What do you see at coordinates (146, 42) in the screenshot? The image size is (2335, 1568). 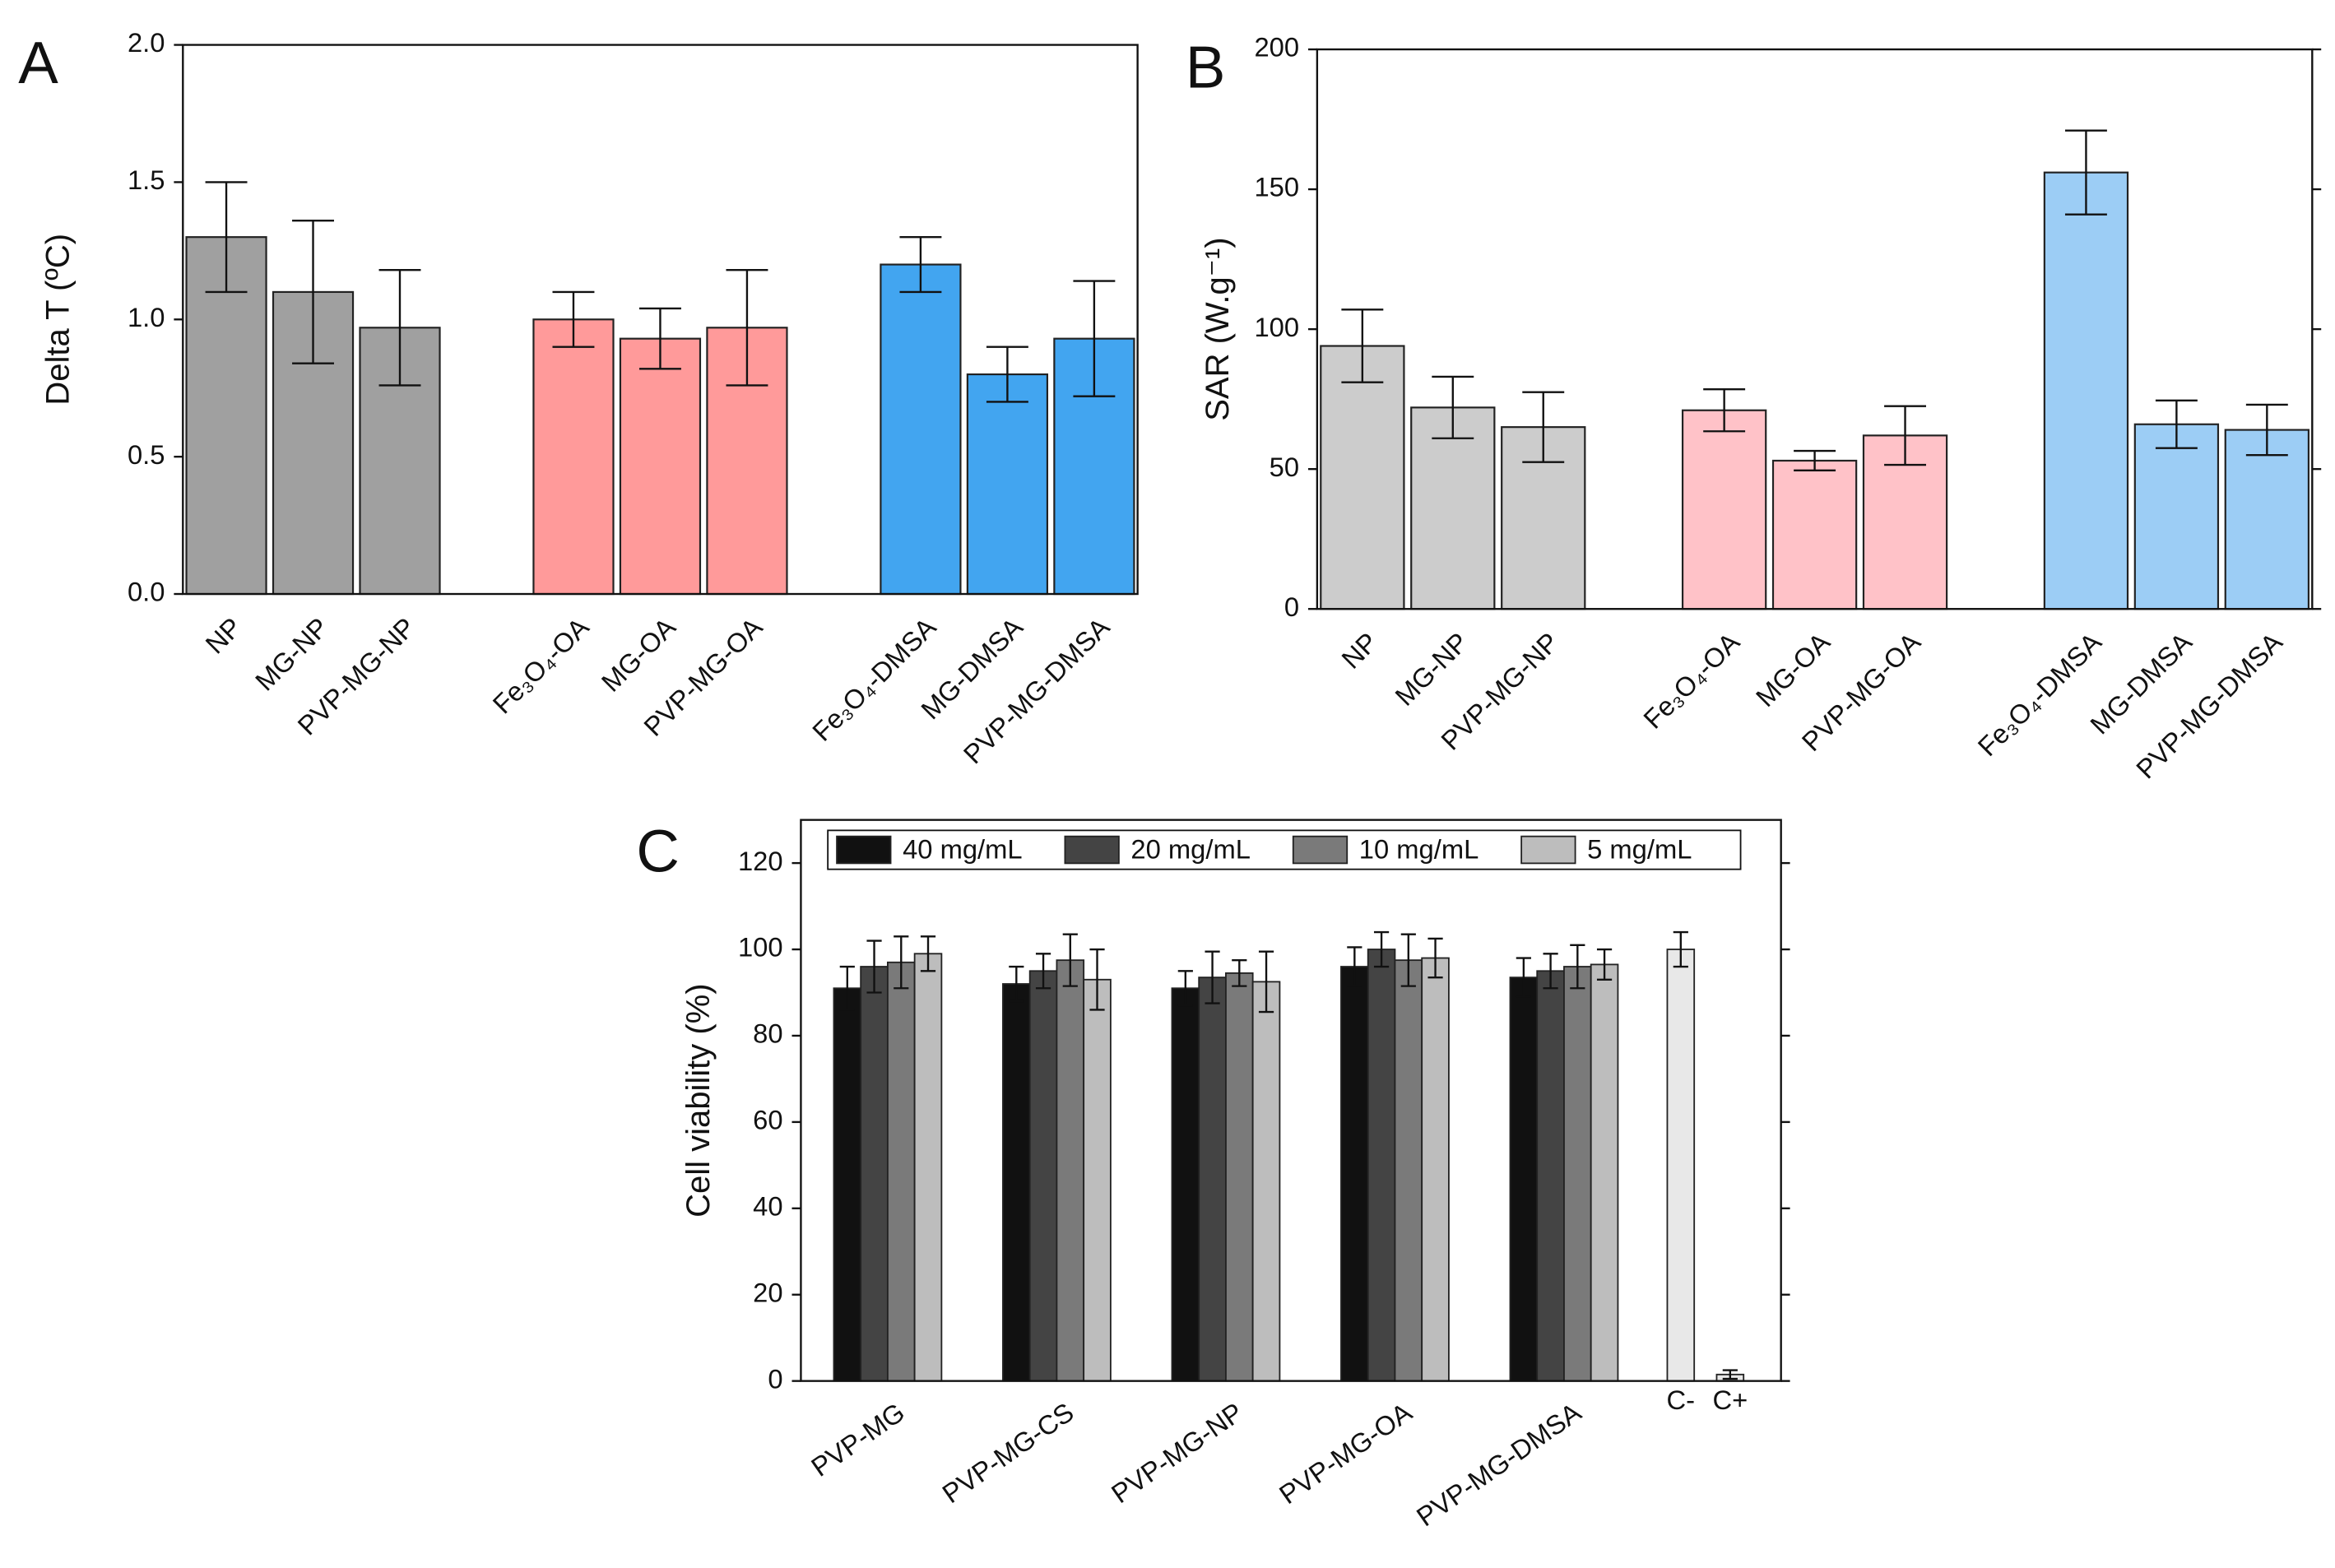 I see `y-tick-label: 2.0` at bounding box center [146, 42].